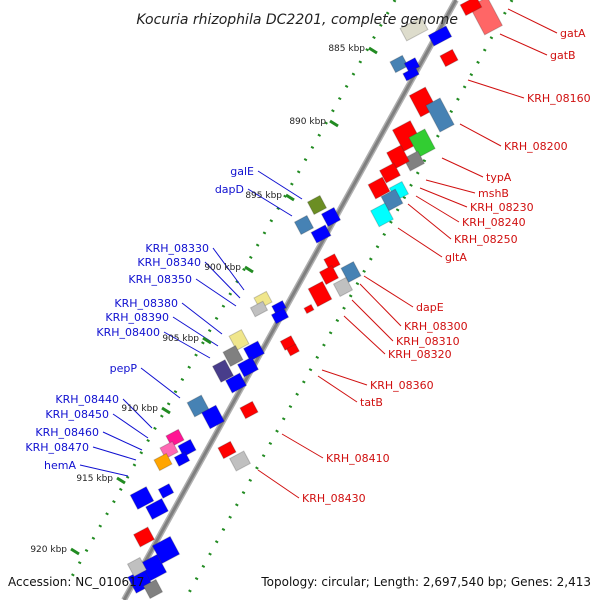 This screenshot has height=600, width=600. What do you see at coordinates (334, 498) in the screenshot?
I see `forward-gene-label: KRH_08430` at bounding box center [334, 498].